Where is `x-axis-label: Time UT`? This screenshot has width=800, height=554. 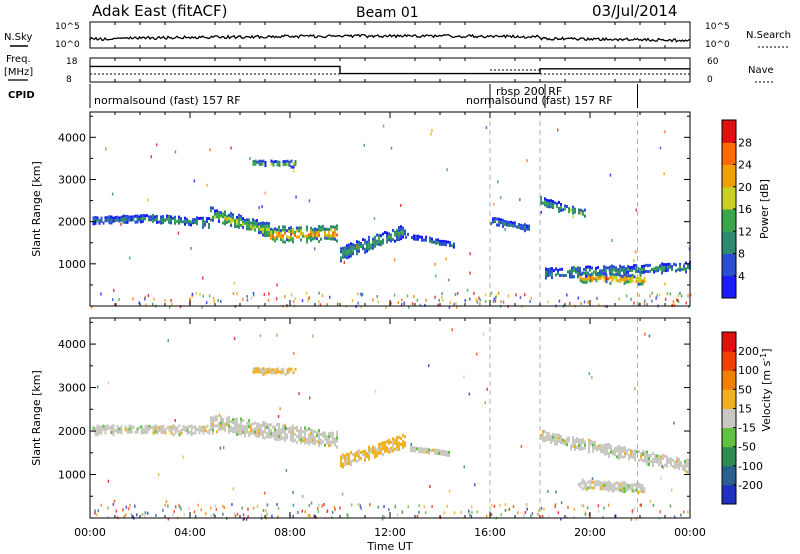
x-axis-label: Time UT is located at coordinates (389, 546).